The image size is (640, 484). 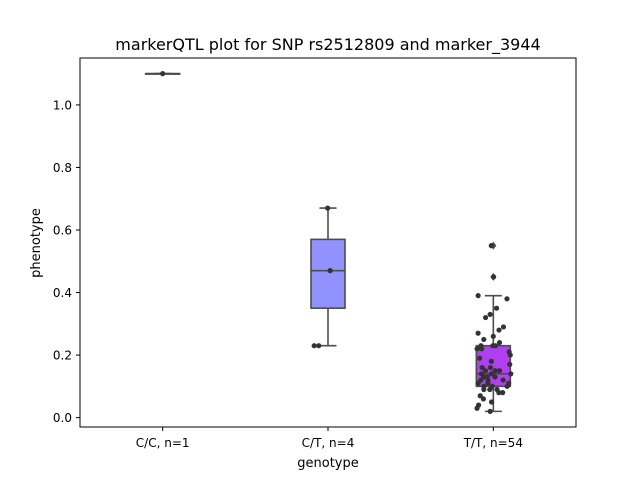 What do you see at coordinates (493, 443) in the screenshot?
I see `x-tick-label: T/T, n=54` at bounding box center [493, 443].